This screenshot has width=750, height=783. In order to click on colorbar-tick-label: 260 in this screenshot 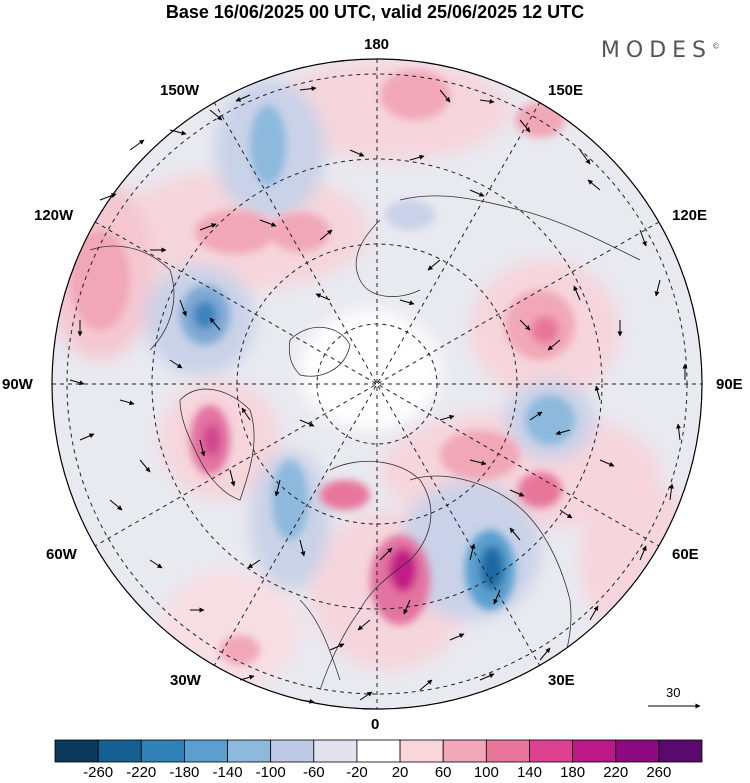, I will do `click(659, 772)`.